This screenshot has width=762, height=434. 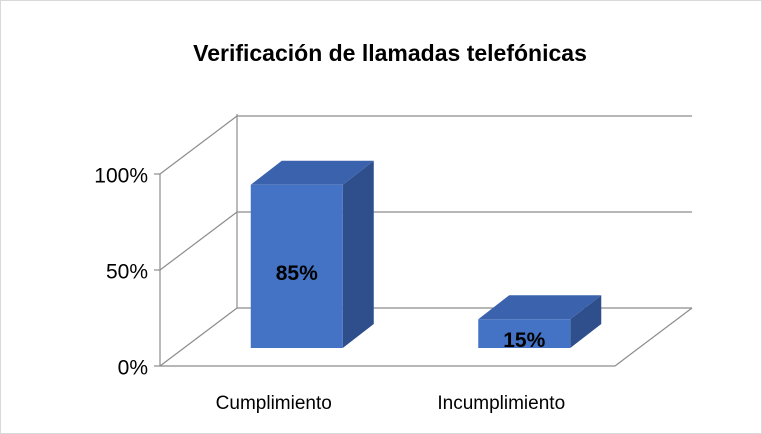 What do you see at coordinates (127, 272) in the screenshot?
I see `y-tick-label: 50%` at bounding box center [127, 272].